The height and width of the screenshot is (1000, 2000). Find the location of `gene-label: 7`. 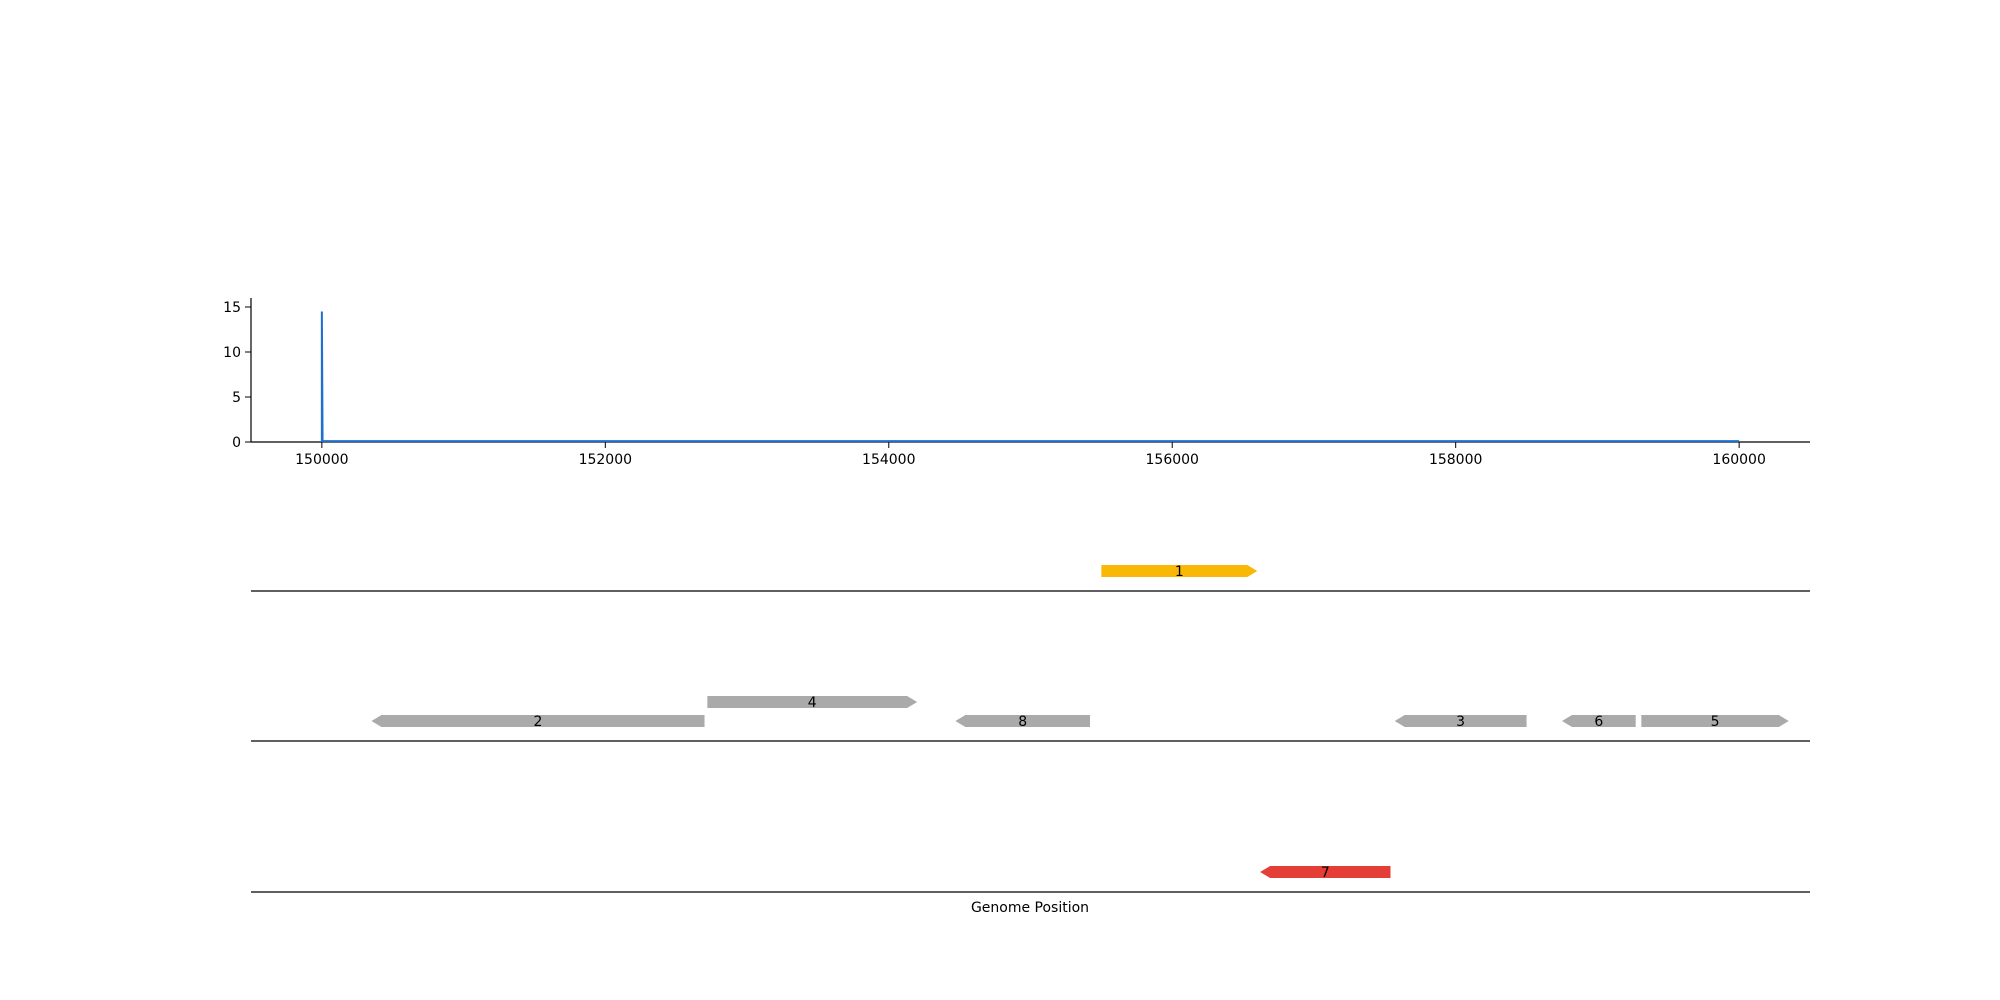

gene-label: 7 is located at coordinates (1325, 873).